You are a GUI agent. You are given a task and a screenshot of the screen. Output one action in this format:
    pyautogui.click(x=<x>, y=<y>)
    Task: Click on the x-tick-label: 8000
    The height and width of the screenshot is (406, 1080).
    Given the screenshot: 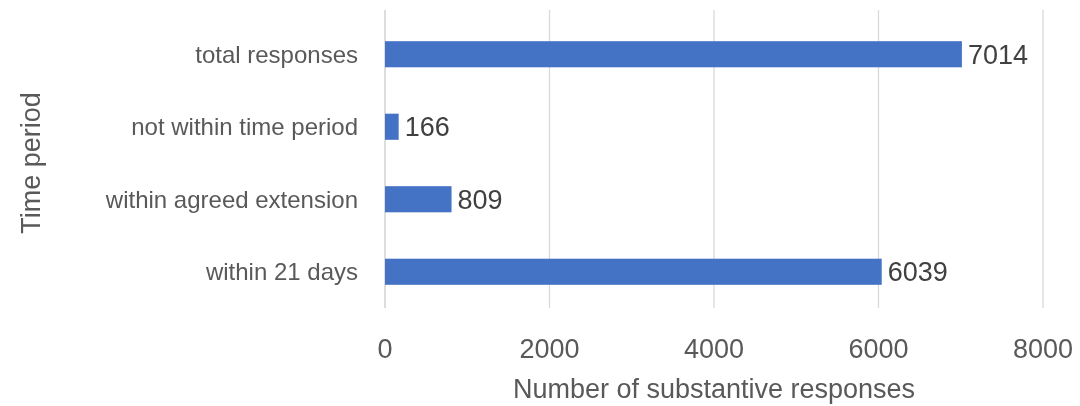 What is the action you would take?
    pyautogui.click(x=1043, y=349)
    